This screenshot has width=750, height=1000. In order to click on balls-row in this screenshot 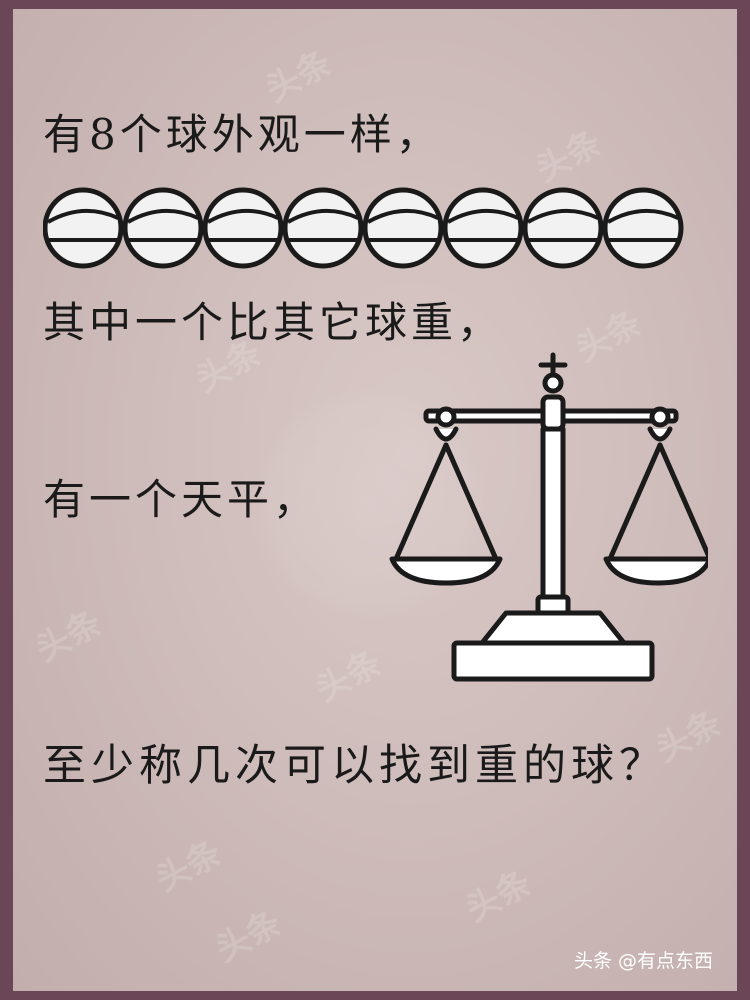, I will do `click(363, 228)`.